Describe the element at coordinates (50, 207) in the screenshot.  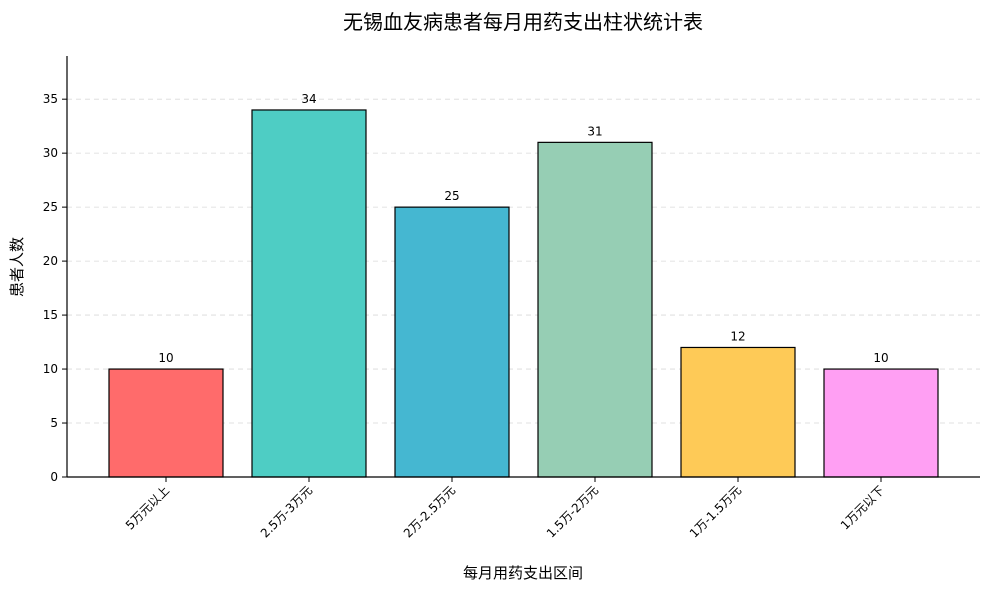
I see `y-tick-label: 25` at that location.